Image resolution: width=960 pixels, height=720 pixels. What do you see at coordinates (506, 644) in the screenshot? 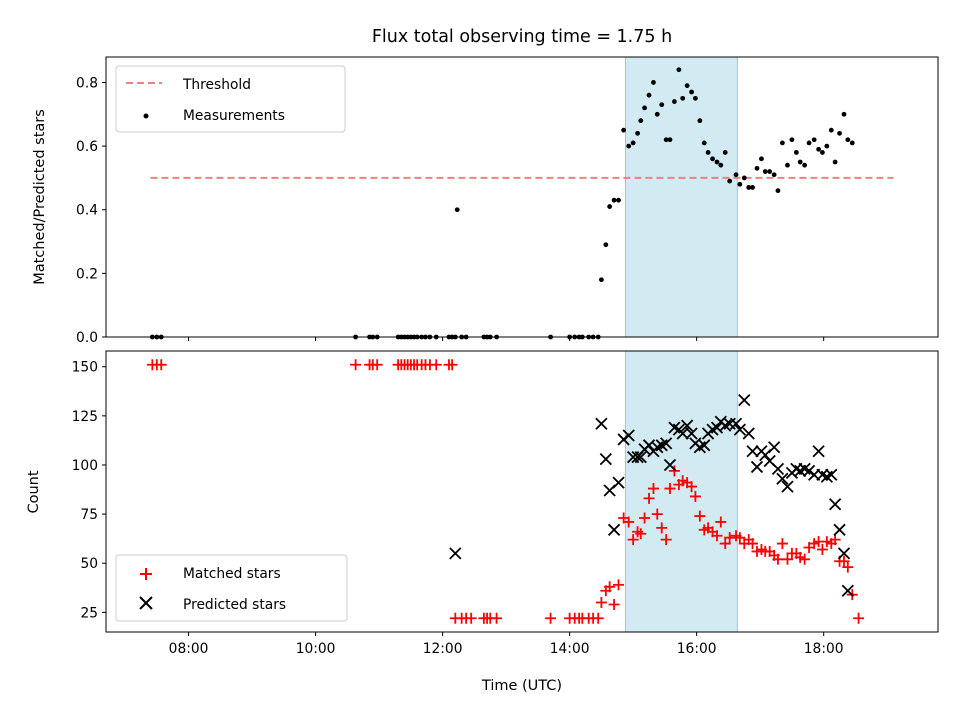
I see `bottom-x-ticks: 08:00 10:00 12:00 14:00 16:00 18:00` at bounding box center [506, 644].